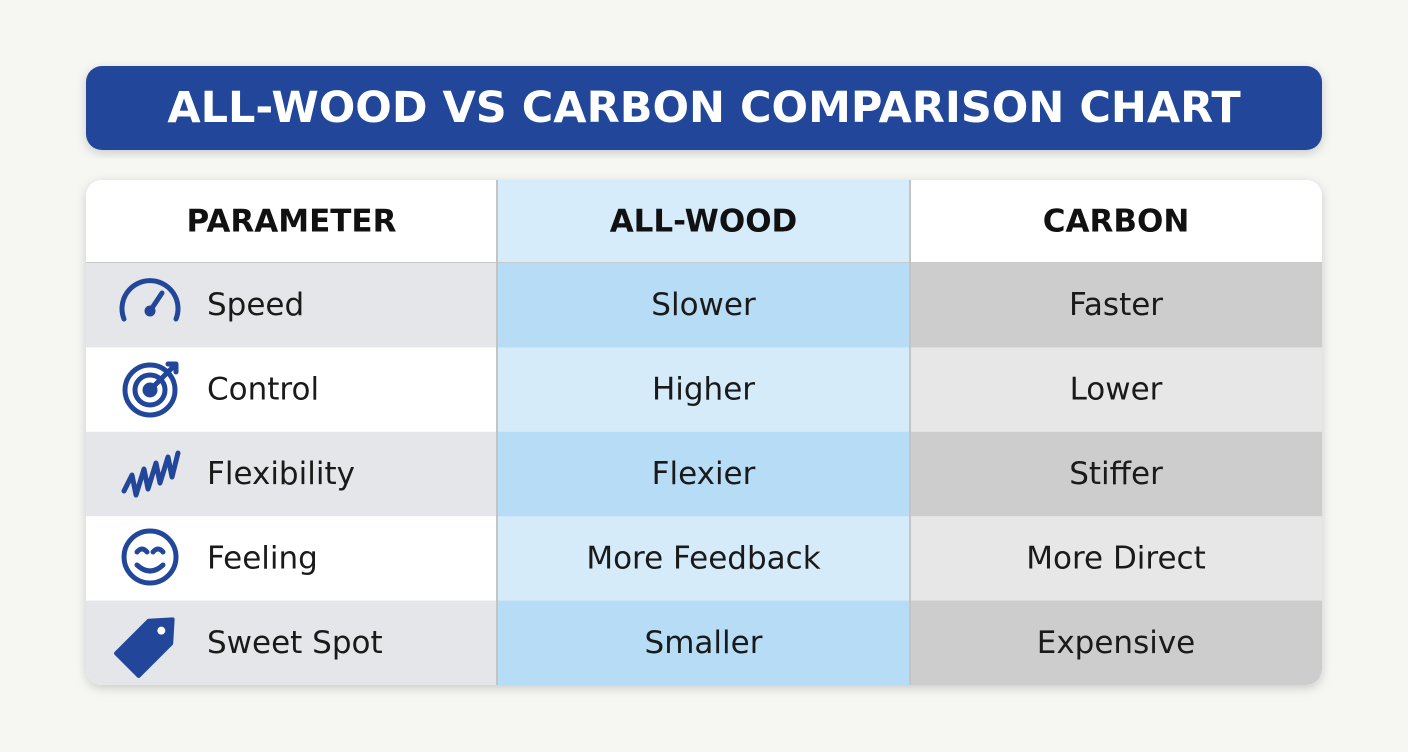  I want to click on cell-text: Expensive, so click(1116, 643).